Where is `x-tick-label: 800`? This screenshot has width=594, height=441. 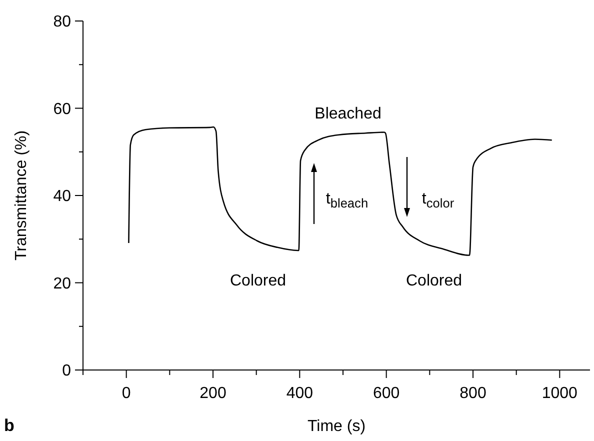 x-tick-label: 800 is located at coordinates (473, 393).